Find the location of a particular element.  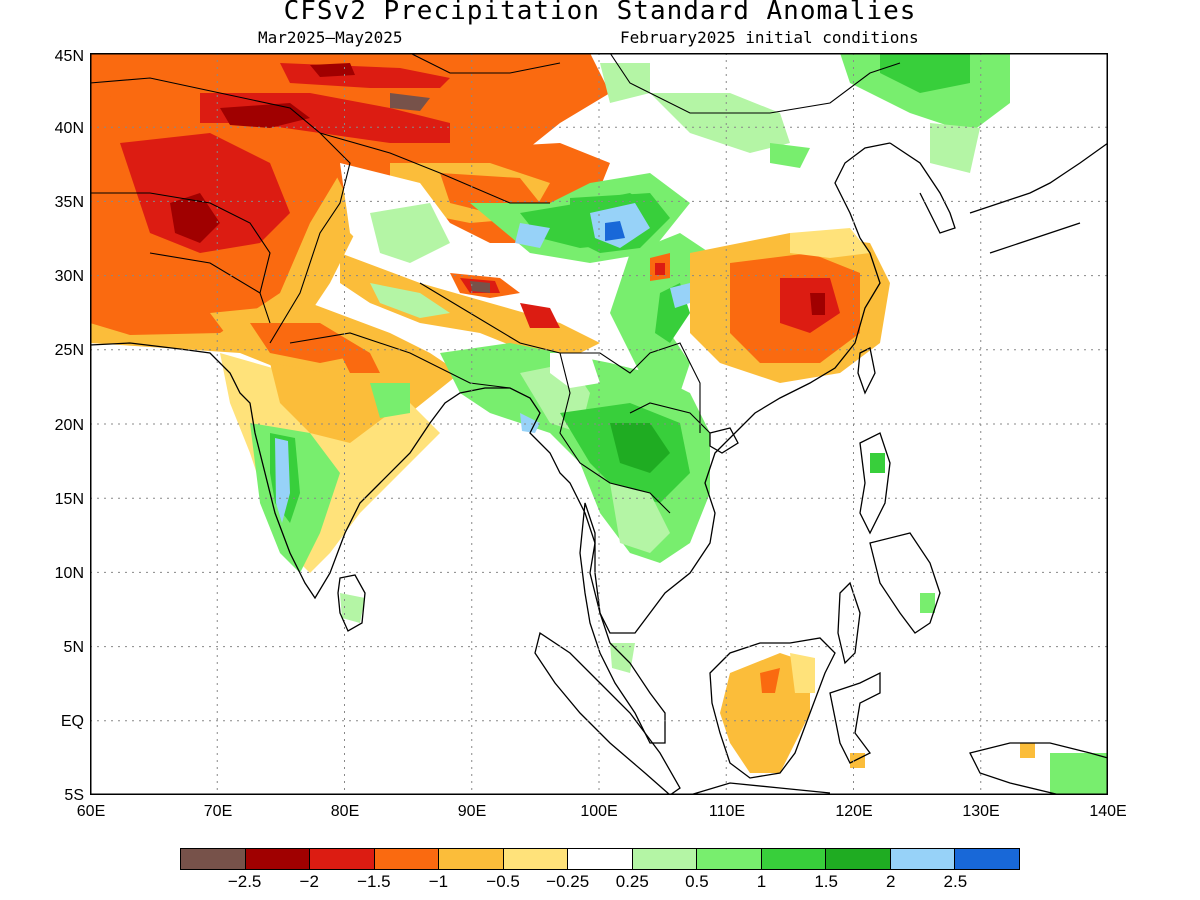

lat-label: 10N is located at coordinates (69, 573).